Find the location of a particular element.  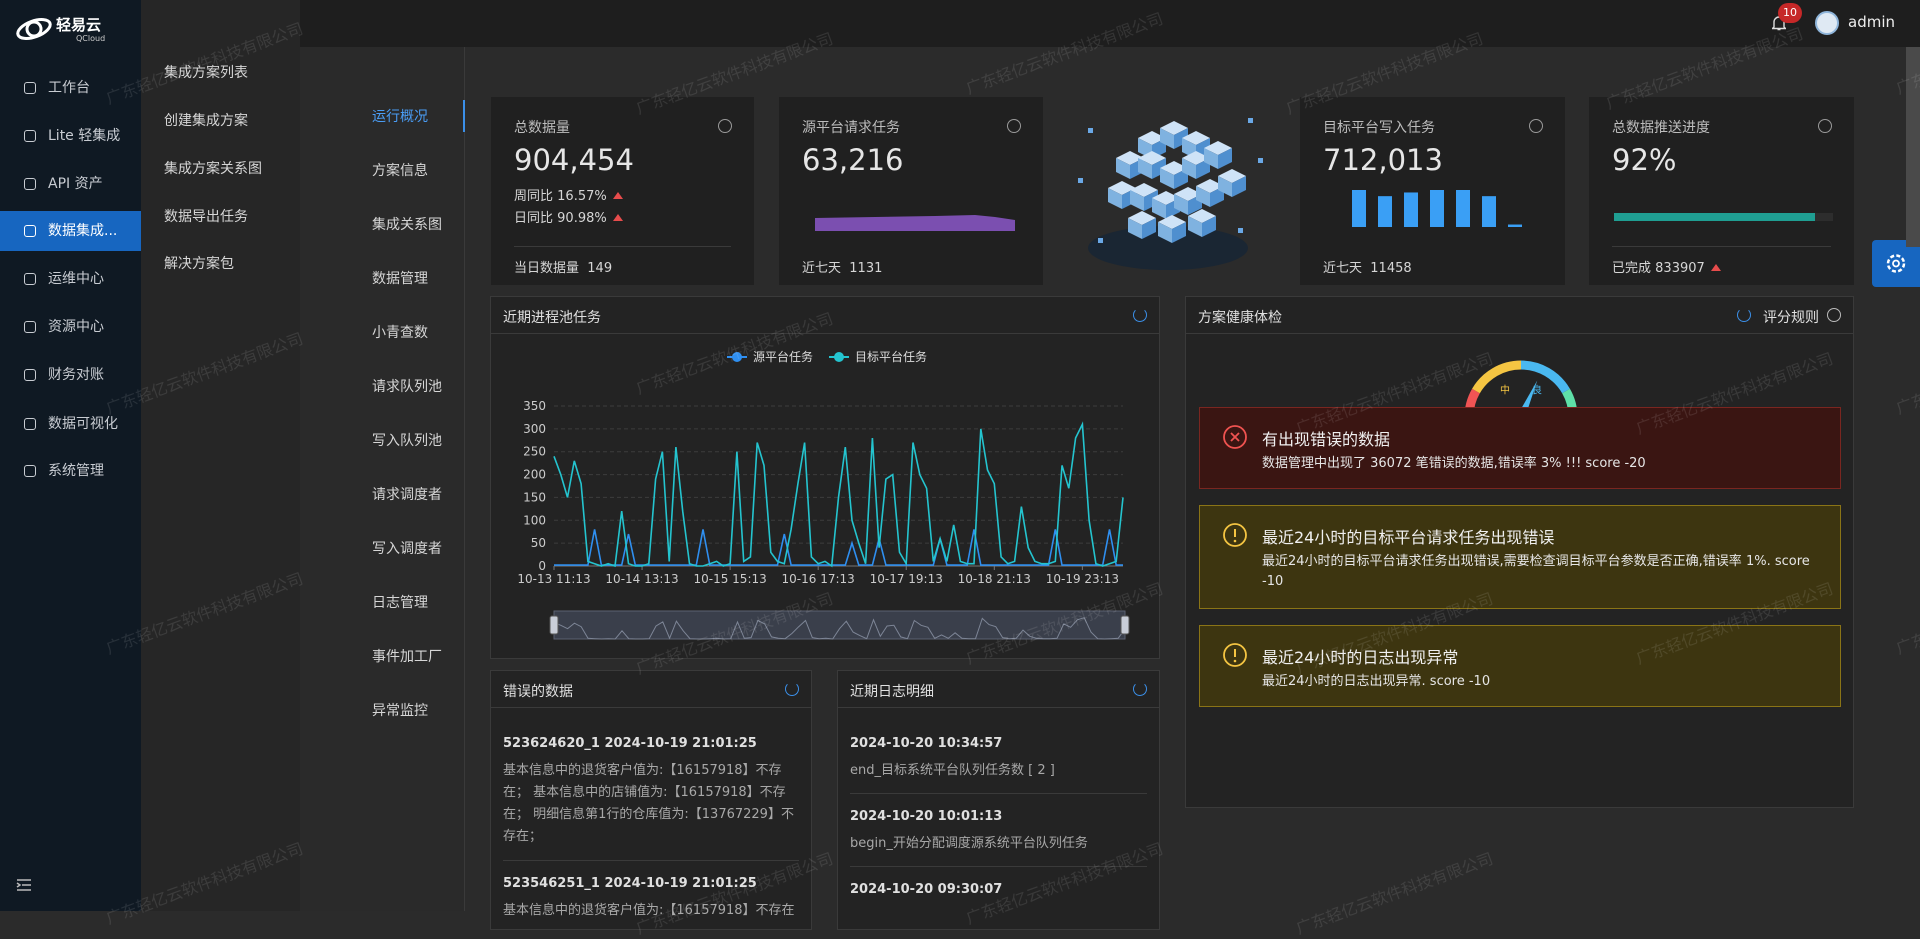

zoom-preview is located at coordinates (839, 628).